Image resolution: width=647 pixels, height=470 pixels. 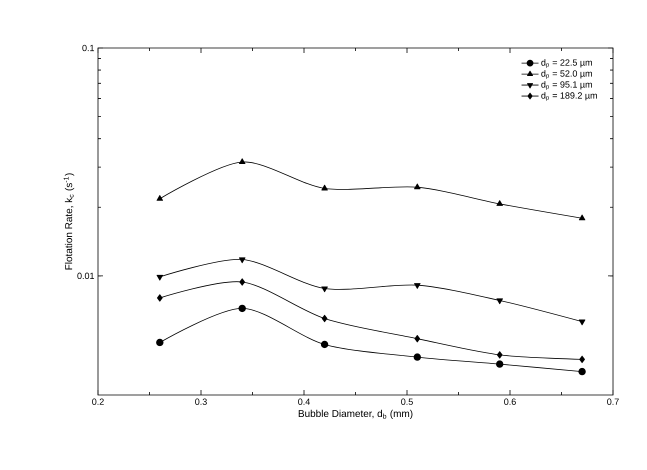 What do you see at coordinates (566, 63) in the screenshot?
I see `legend-label: d$_{p}$ = 22.5 µm` at bounding box center [566, 63].